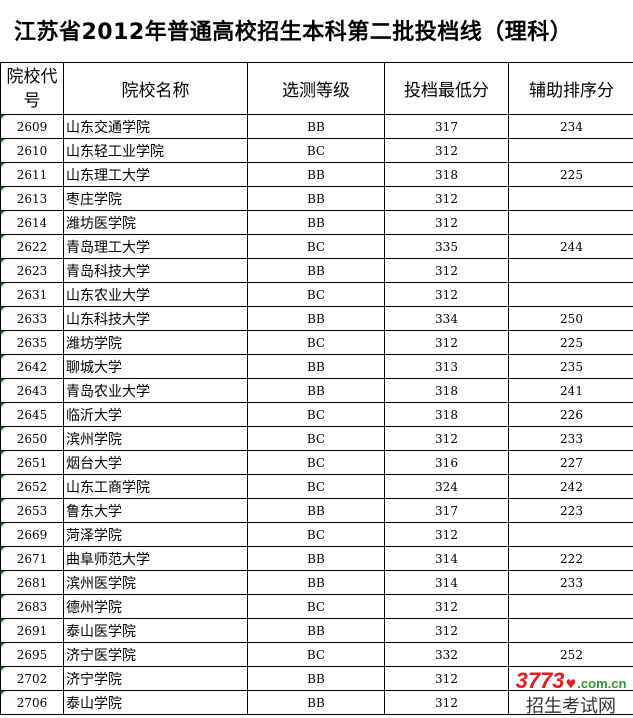 The height and width of the screenshot is (718, 633). Describe the element at coordinates (156, 199) in the screenshot. I see `school-name-cell: 枣庄学院` at that location.